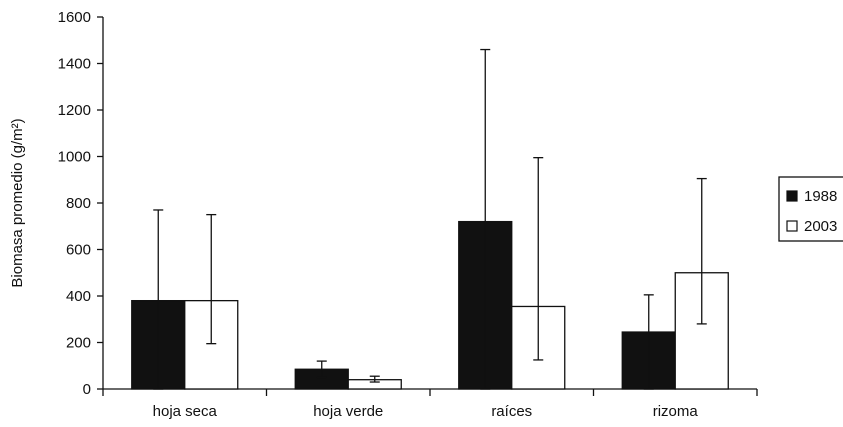 Image resolution: width=843 pixels, height=427 pixels. What do you see at coordinates (74, 157) in the screenshot?
I see `y-tick-label: 1000` at bounding box center [74, 157].